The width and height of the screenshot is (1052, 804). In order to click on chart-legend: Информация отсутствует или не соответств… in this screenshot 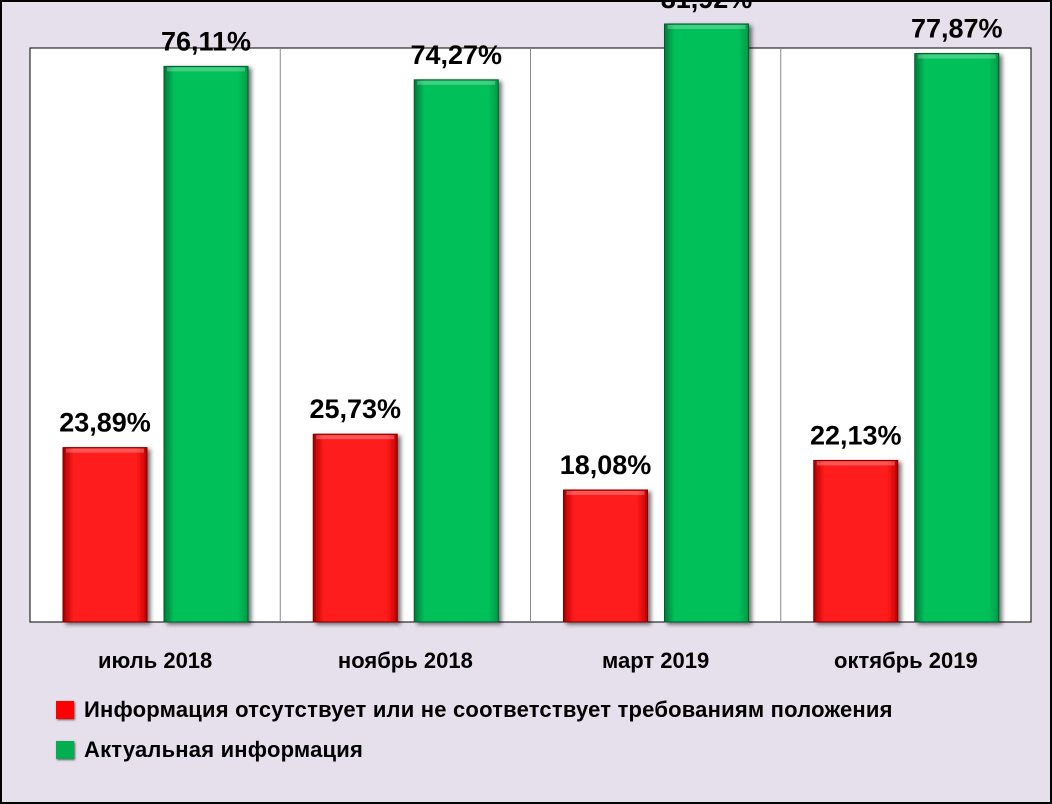, I will do `click(474, 730)`.